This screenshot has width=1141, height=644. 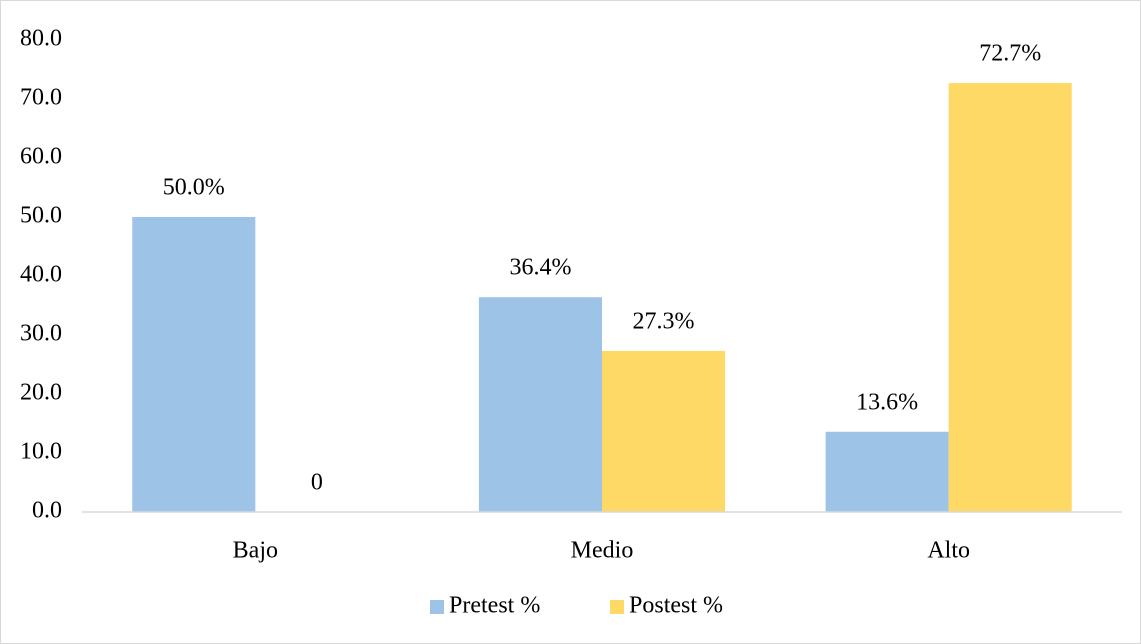 I want to click on x-tick-label: Bajo, so click(x=255, y=551).